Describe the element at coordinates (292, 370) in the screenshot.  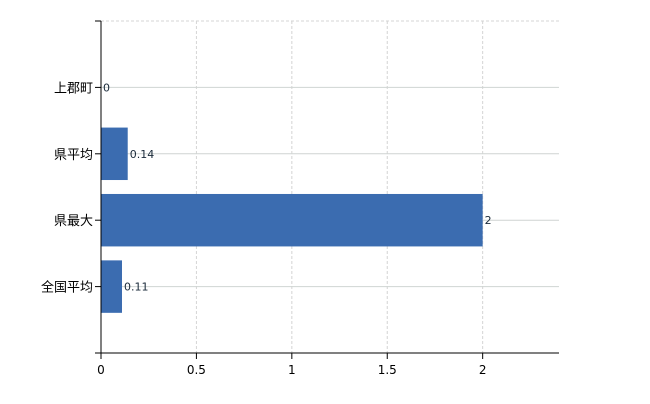
I see `x-tick-label: 1` at that location.